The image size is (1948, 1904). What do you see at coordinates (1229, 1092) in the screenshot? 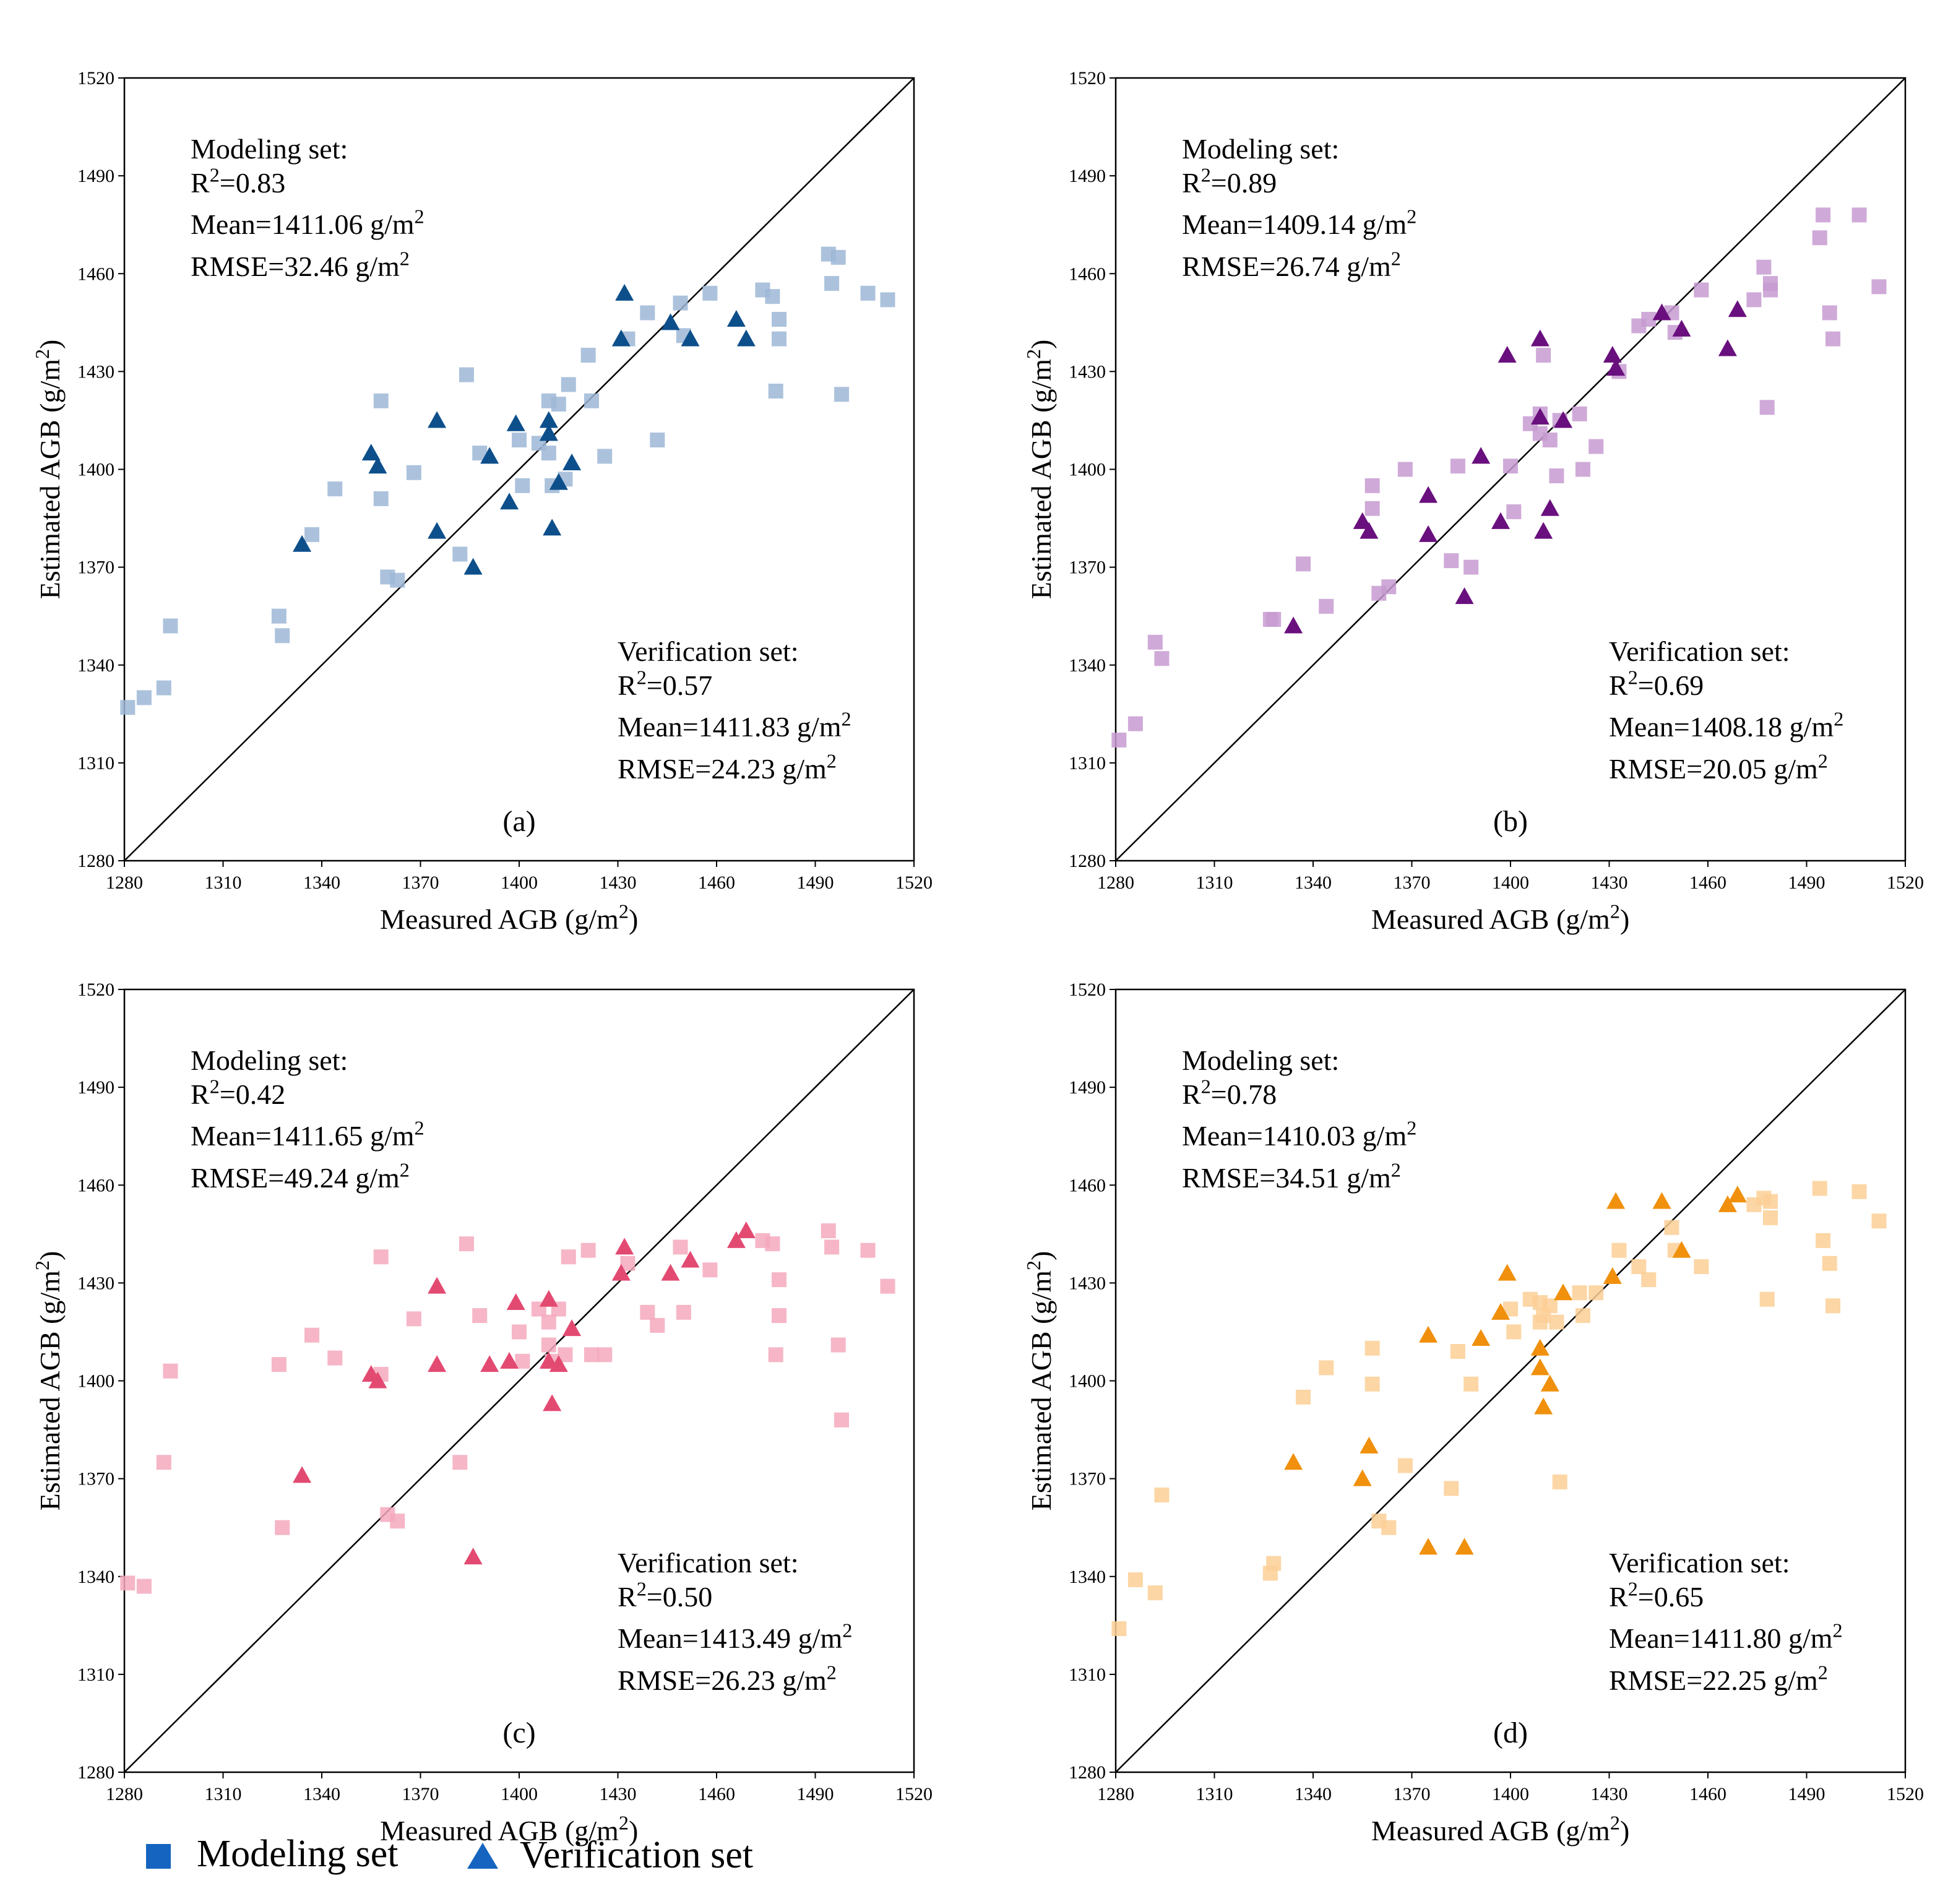
I see `modeling-r2: R2=0.78` at bounding box center [1229, 1092].